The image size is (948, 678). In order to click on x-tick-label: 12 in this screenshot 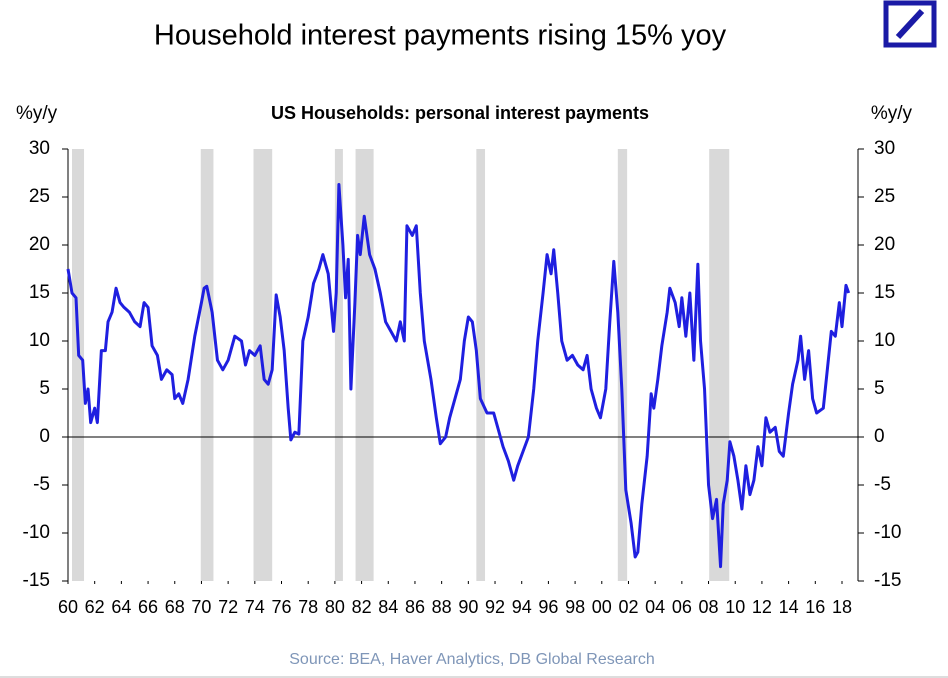, I will do `click(762, 607)`.